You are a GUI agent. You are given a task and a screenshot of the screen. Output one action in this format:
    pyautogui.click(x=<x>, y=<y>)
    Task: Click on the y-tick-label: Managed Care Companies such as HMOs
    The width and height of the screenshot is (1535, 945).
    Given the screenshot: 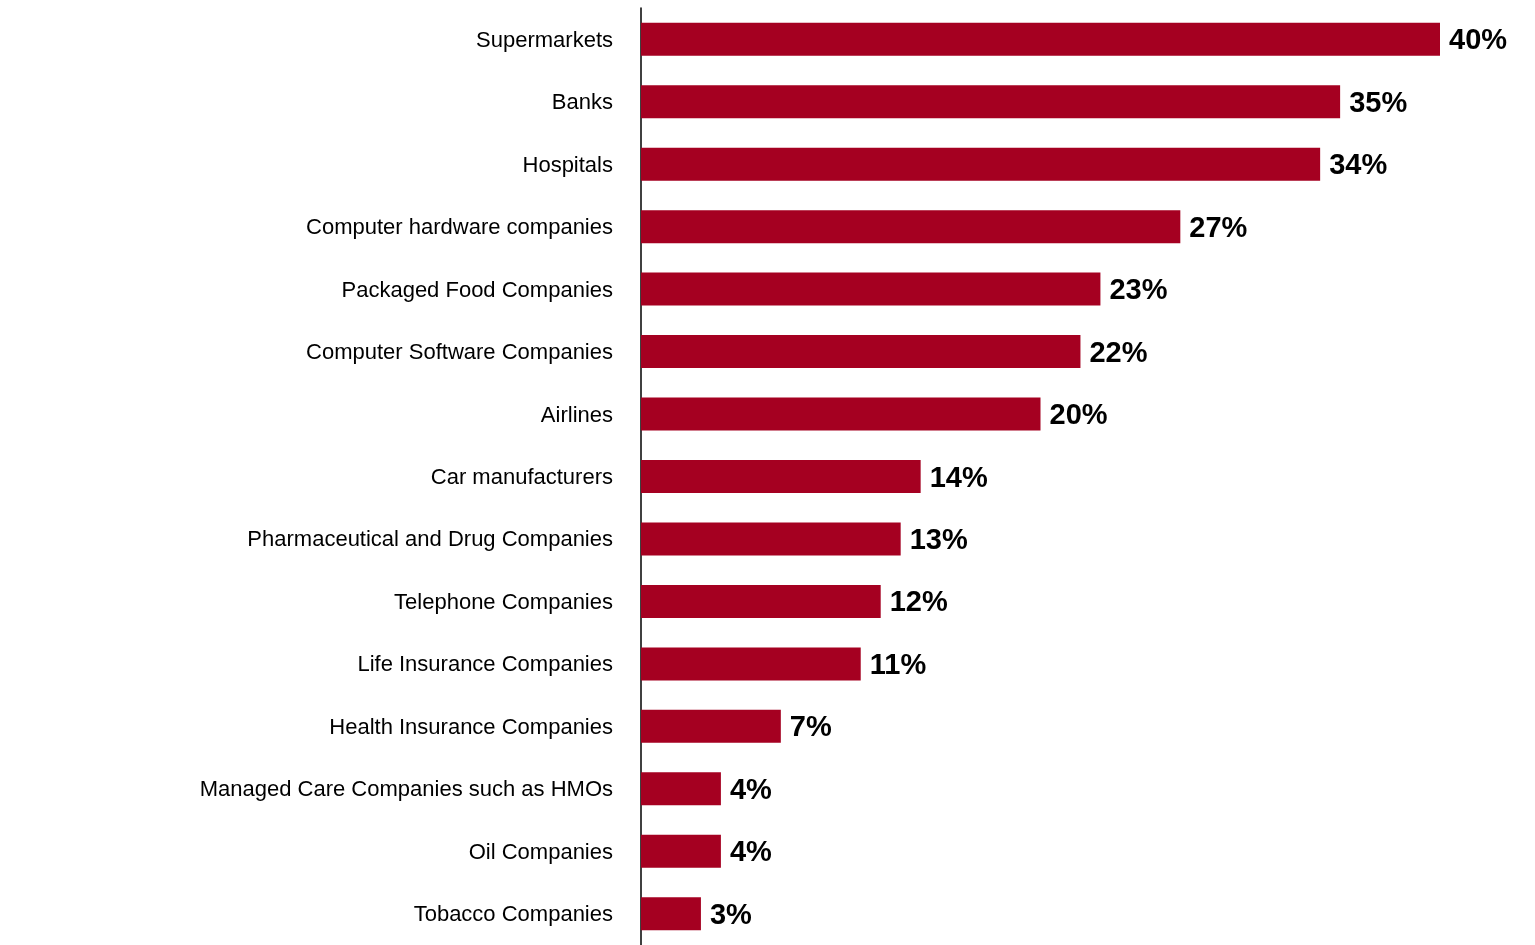 What is the action you would take?
    pyautogui.click(x=406, y=789)
    